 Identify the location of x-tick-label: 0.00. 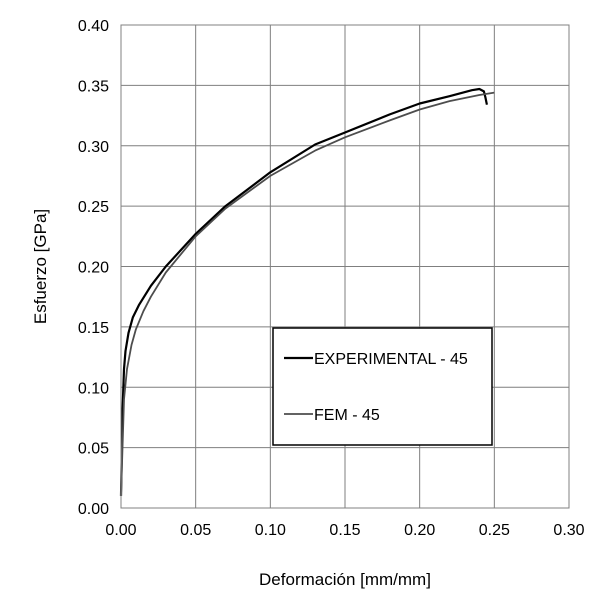
(120, 530).